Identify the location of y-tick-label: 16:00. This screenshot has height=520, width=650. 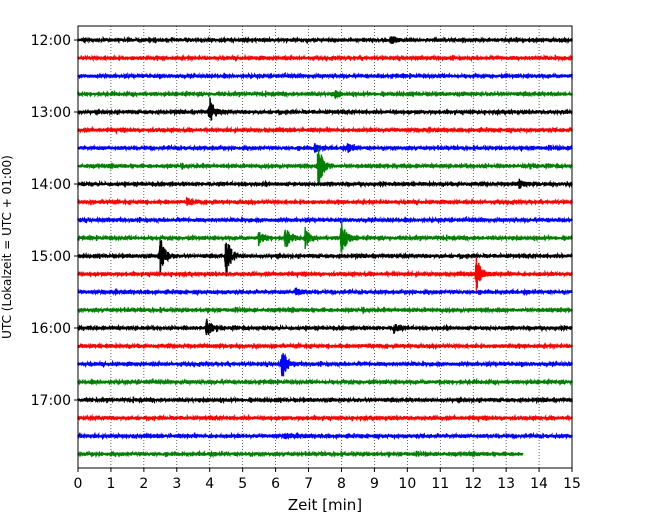
(51, 329).